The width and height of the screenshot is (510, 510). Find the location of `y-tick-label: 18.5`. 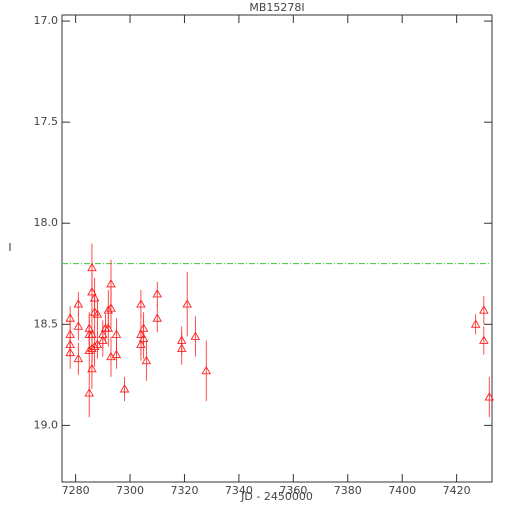

y-tick-label: 18.5 is located at coordinates (46, 323).